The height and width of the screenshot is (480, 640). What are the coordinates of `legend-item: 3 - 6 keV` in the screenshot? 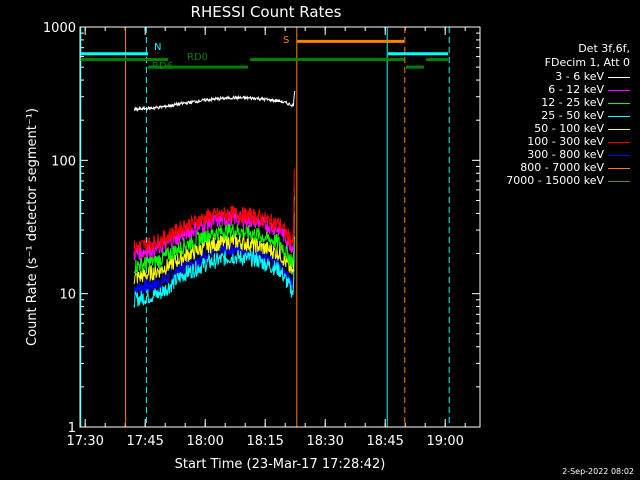 It's located at (592, 76).